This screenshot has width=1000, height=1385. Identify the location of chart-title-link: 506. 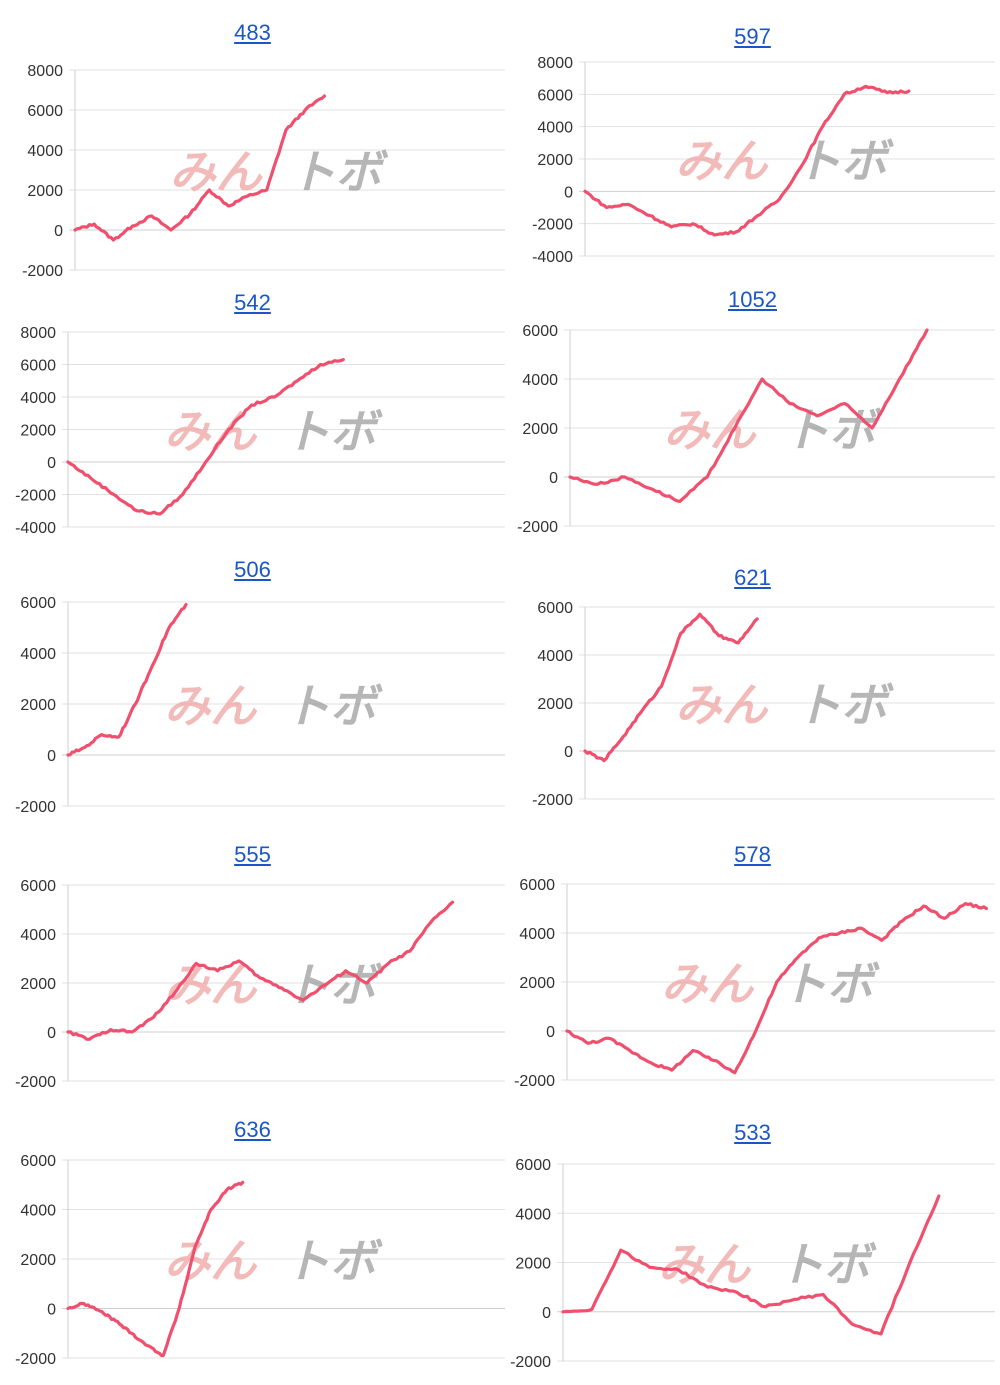
(252, 569).